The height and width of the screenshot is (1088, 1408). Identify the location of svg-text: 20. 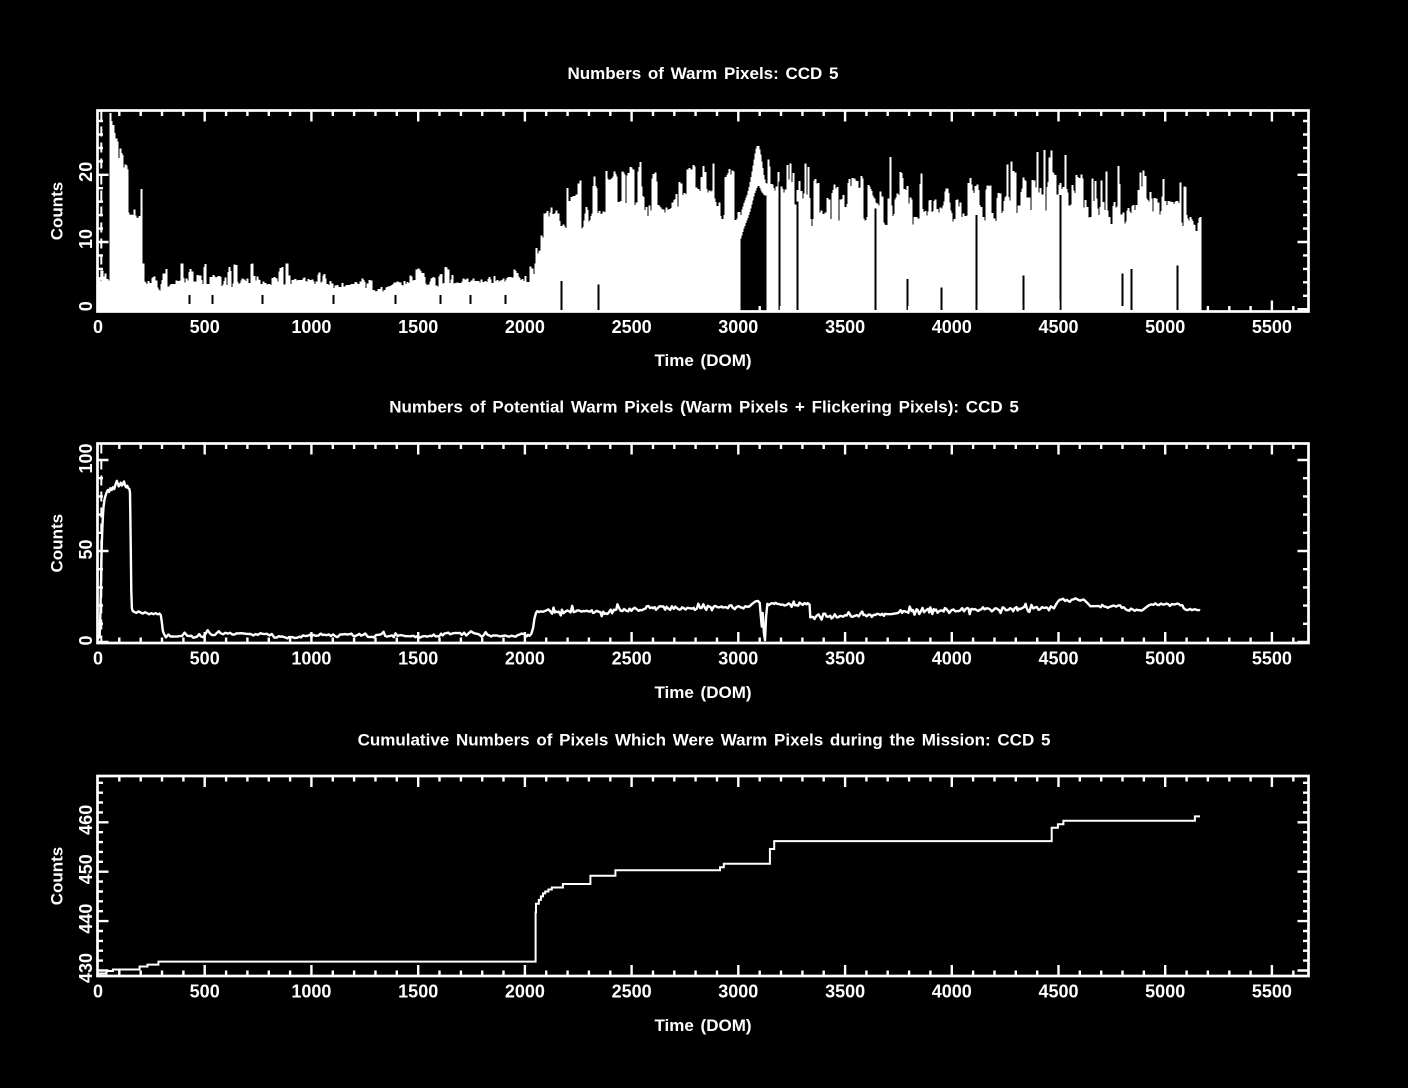
(86, 172).